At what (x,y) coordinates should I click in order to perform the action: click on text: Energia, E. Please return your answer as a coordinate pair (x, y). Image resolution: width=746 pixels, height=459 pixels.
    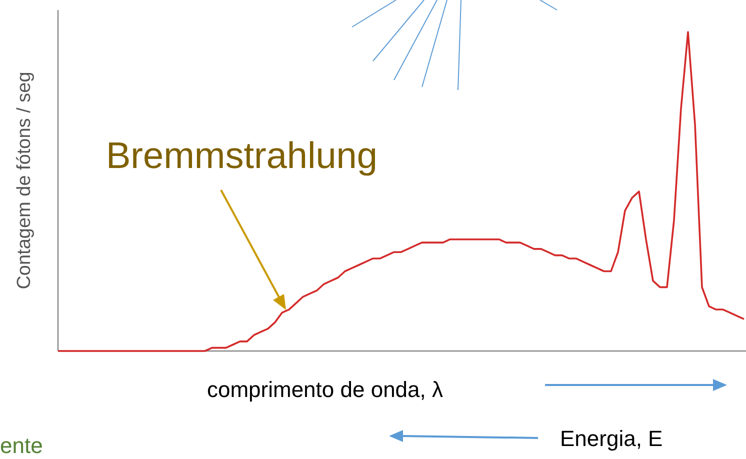
    Looking at the image, I should click on (611, 438).